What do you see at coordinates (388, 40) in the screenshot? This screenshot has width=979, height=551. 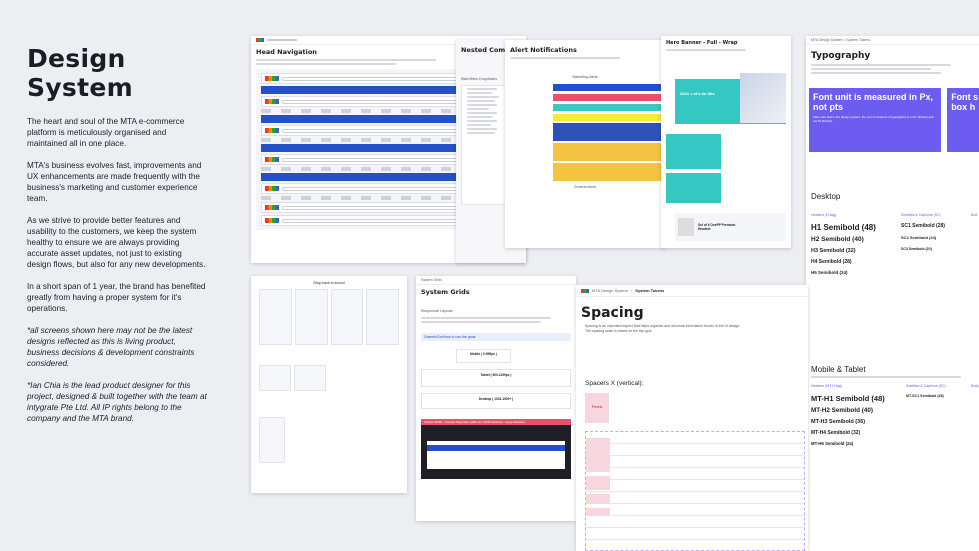 I see `breadcrumb` at bounding box center [388, 40].